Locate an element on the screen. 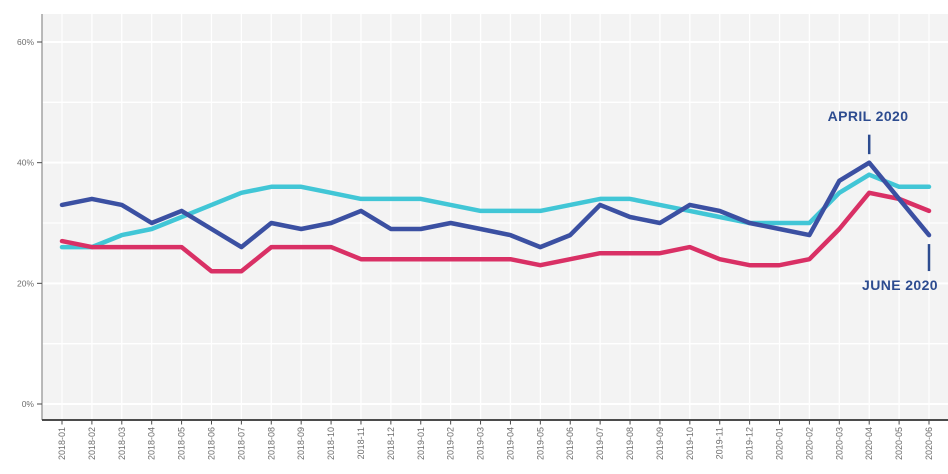 Image resolution: width=948 pixels, height=474 pixels. annotation-june-2020-label: JUNE 2020 is located at coordinates (900, 285).